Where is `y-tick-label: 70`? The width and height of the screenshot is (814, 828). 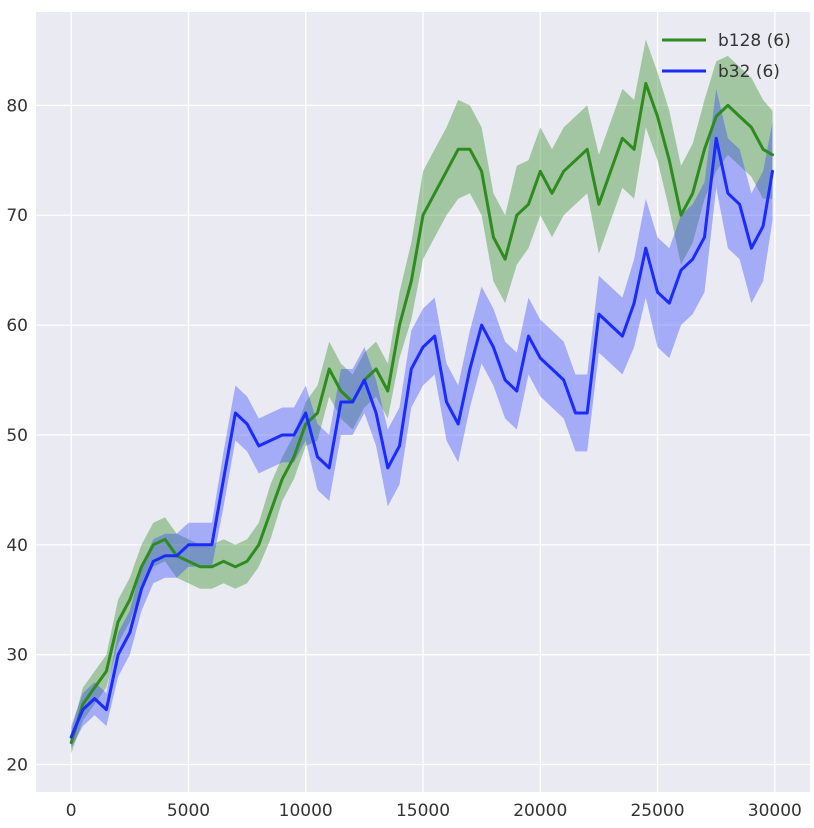 y-tick-label: 70 is located at coordinates (17, 216).